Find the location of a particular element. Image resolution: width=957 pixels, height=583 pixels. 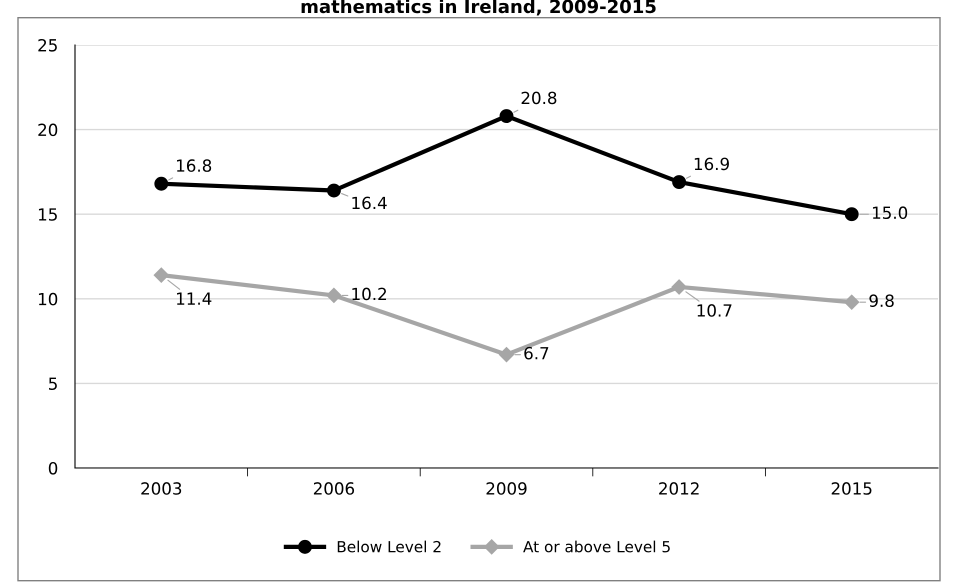

x-tick-label: 2009 is located at coordinates (506, 488).